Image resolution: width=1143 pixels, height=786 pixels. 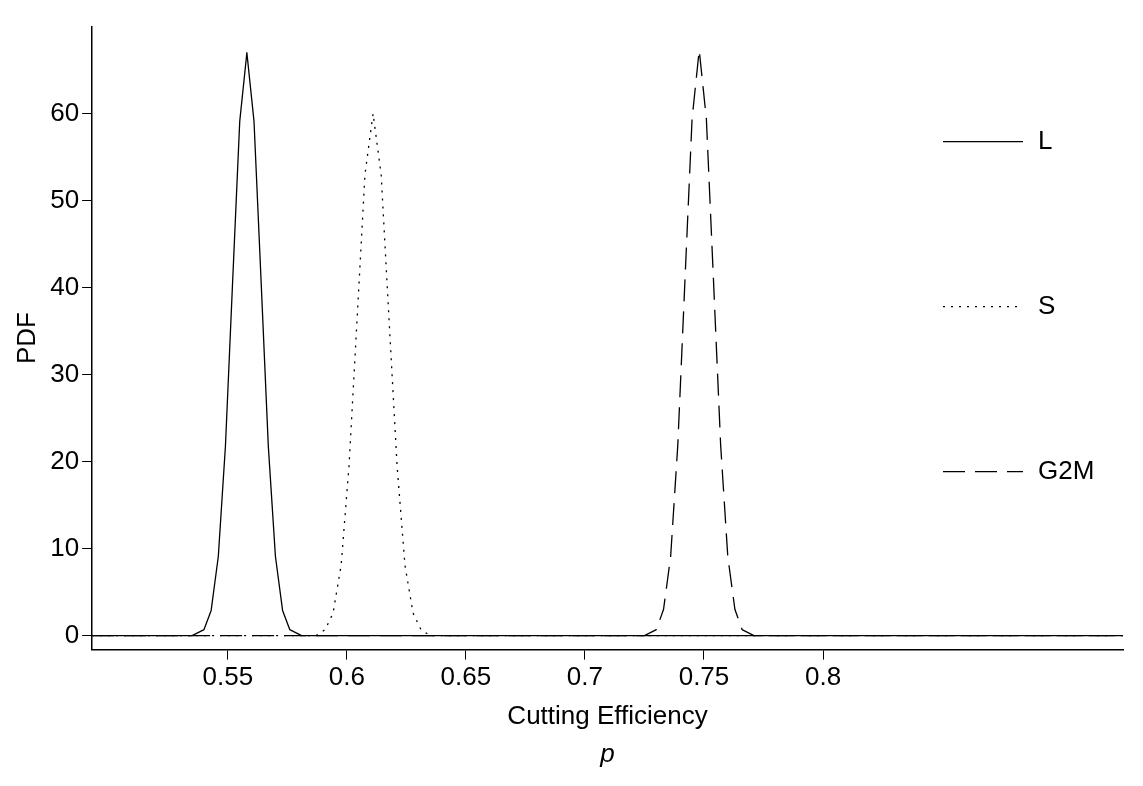 What do you see at coordinates (607, 714) in the screenshot?
I see `x-axis-title: Cutting Efficiency` at bounding box center [607, 714].